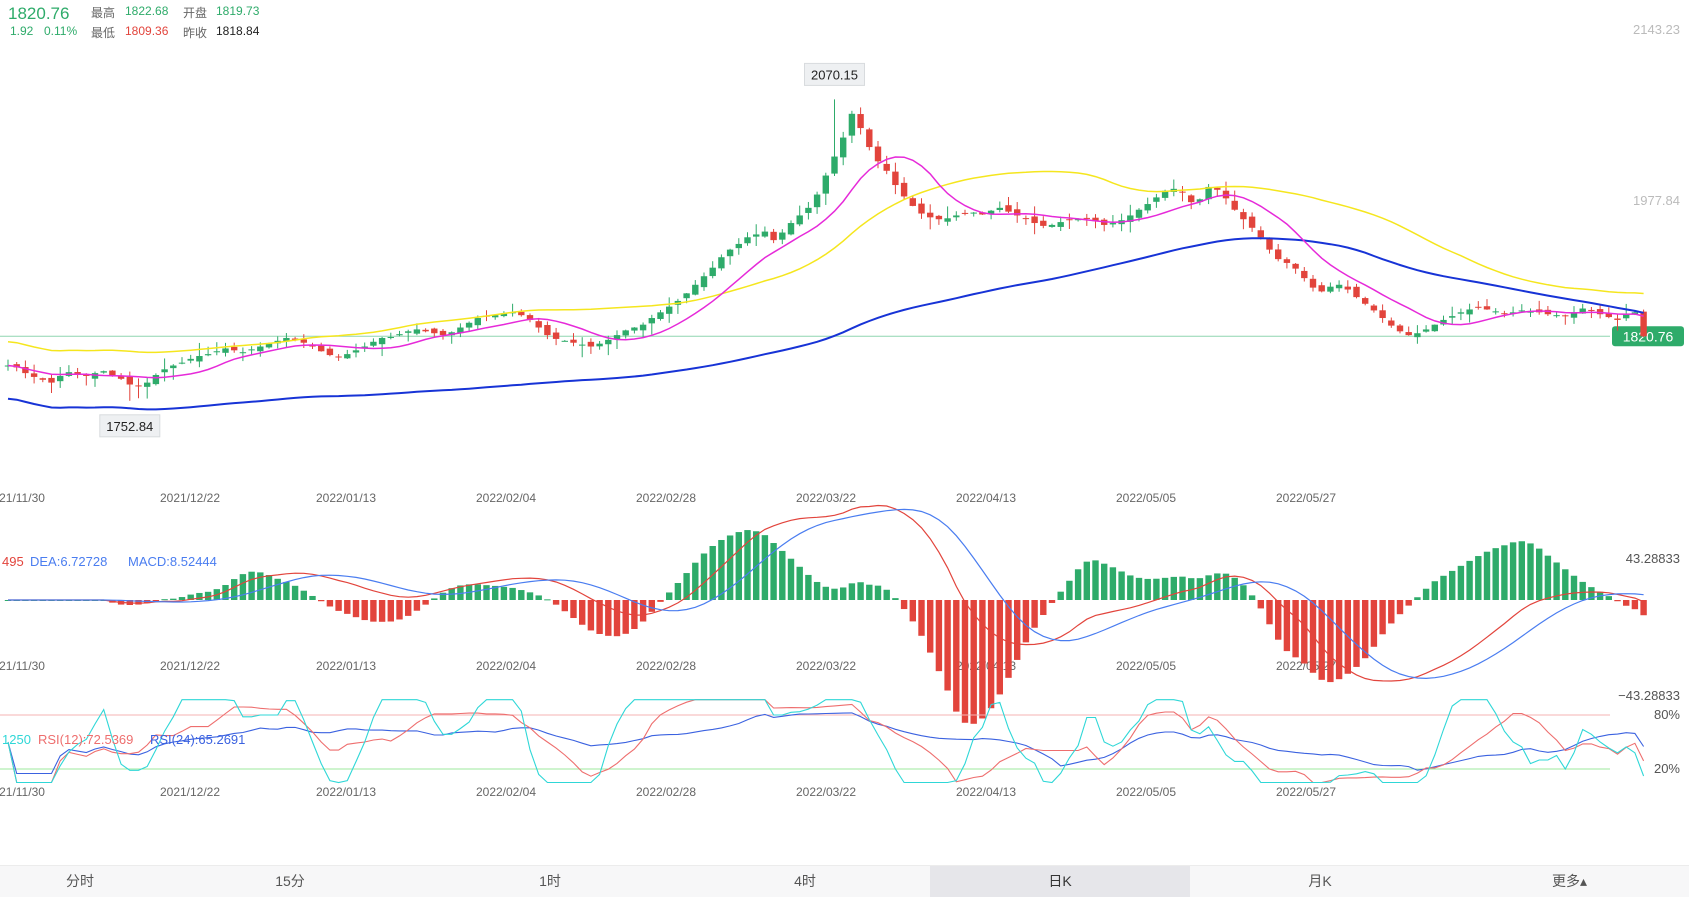 This screenshot has height=898, width=1689. What do you see at coordinates (190, 498) in the screenshot?
I see `x-date-label: 2021/12/22` at bounding box center [190, 498].